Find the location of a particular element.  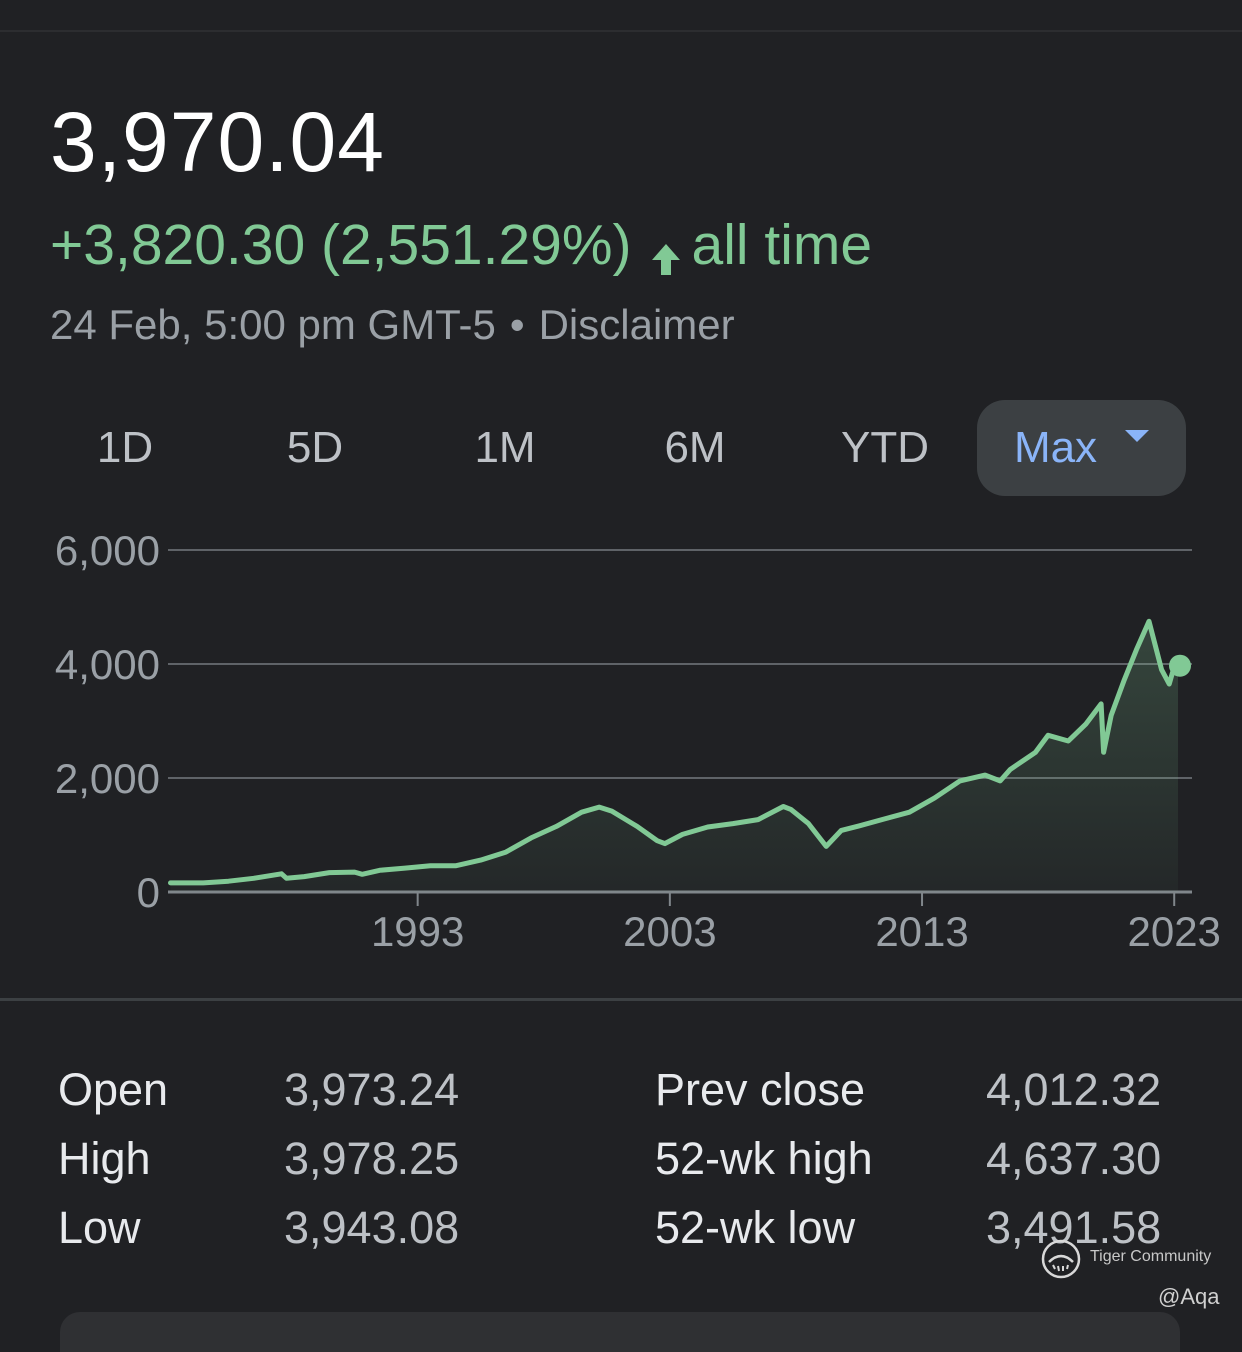

tab-5d: 5D is located at coordinates (315, 448).